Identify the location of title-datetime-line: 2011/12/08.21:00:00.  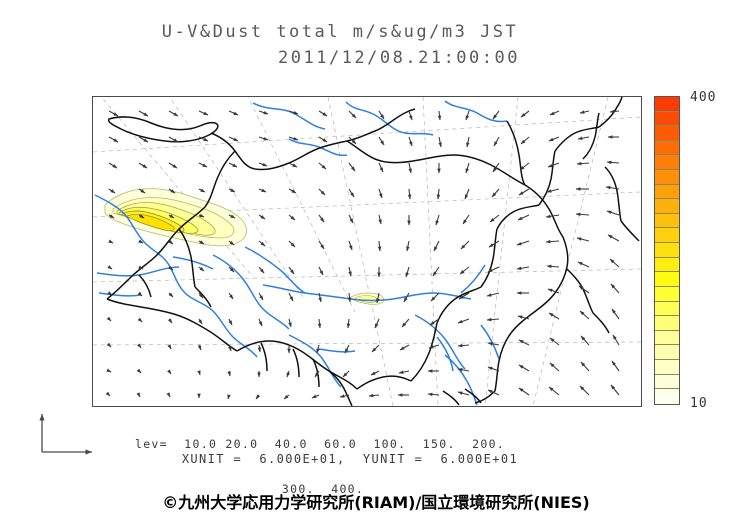
(399, 58).